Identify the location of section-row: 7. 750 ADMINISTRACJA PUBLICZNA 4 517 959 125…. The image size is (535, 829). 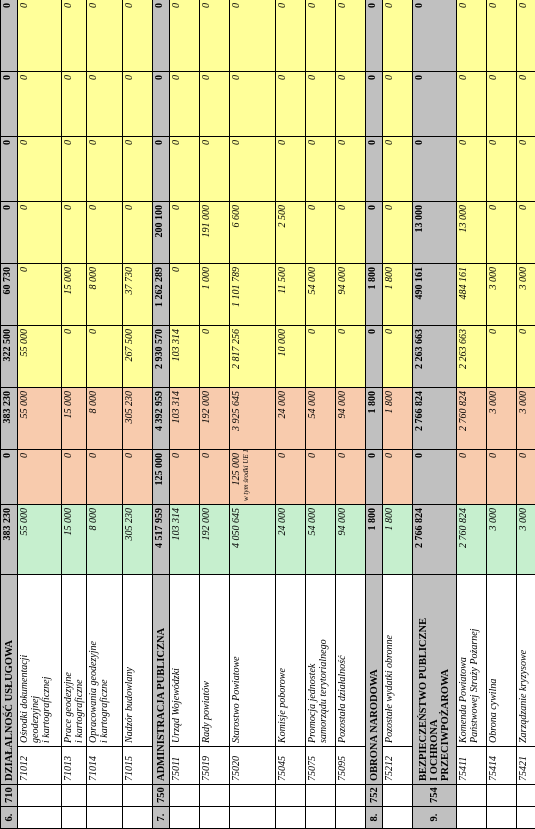
(161, 414).